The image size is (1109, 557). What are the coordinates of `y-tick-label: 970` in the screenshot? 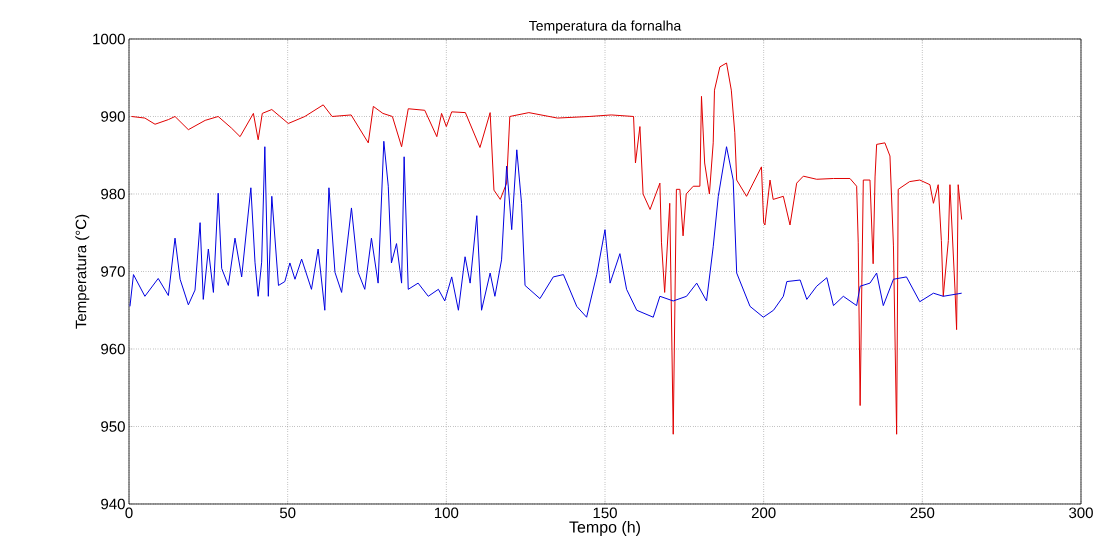 It's located at (113, 271).